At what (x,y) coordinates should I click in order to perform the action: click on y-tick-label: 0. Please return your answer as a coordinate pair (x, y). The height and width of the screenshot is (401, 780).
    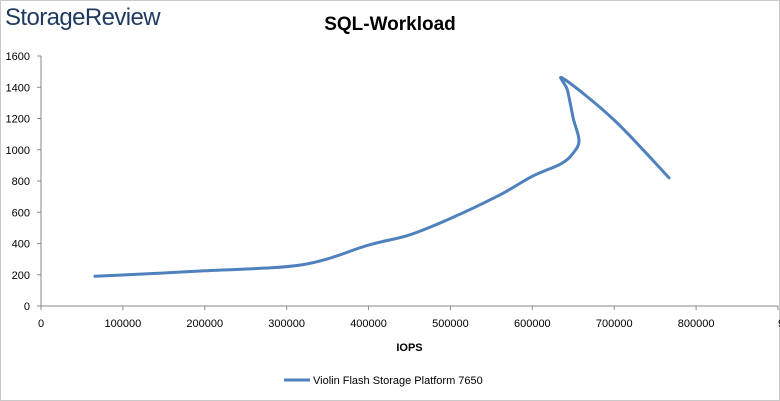
    Looking at the image, I should click on (27, 307).